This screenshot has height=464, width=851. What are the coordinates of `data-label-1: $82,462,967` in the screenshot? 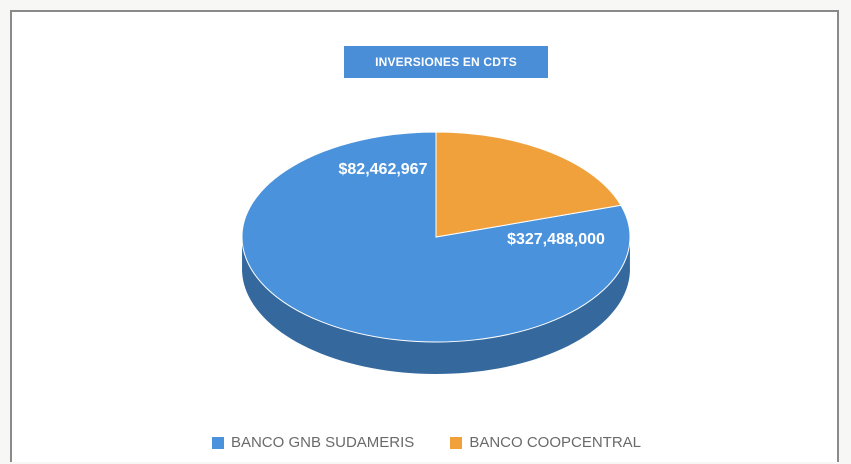 It's located at (383, 169).